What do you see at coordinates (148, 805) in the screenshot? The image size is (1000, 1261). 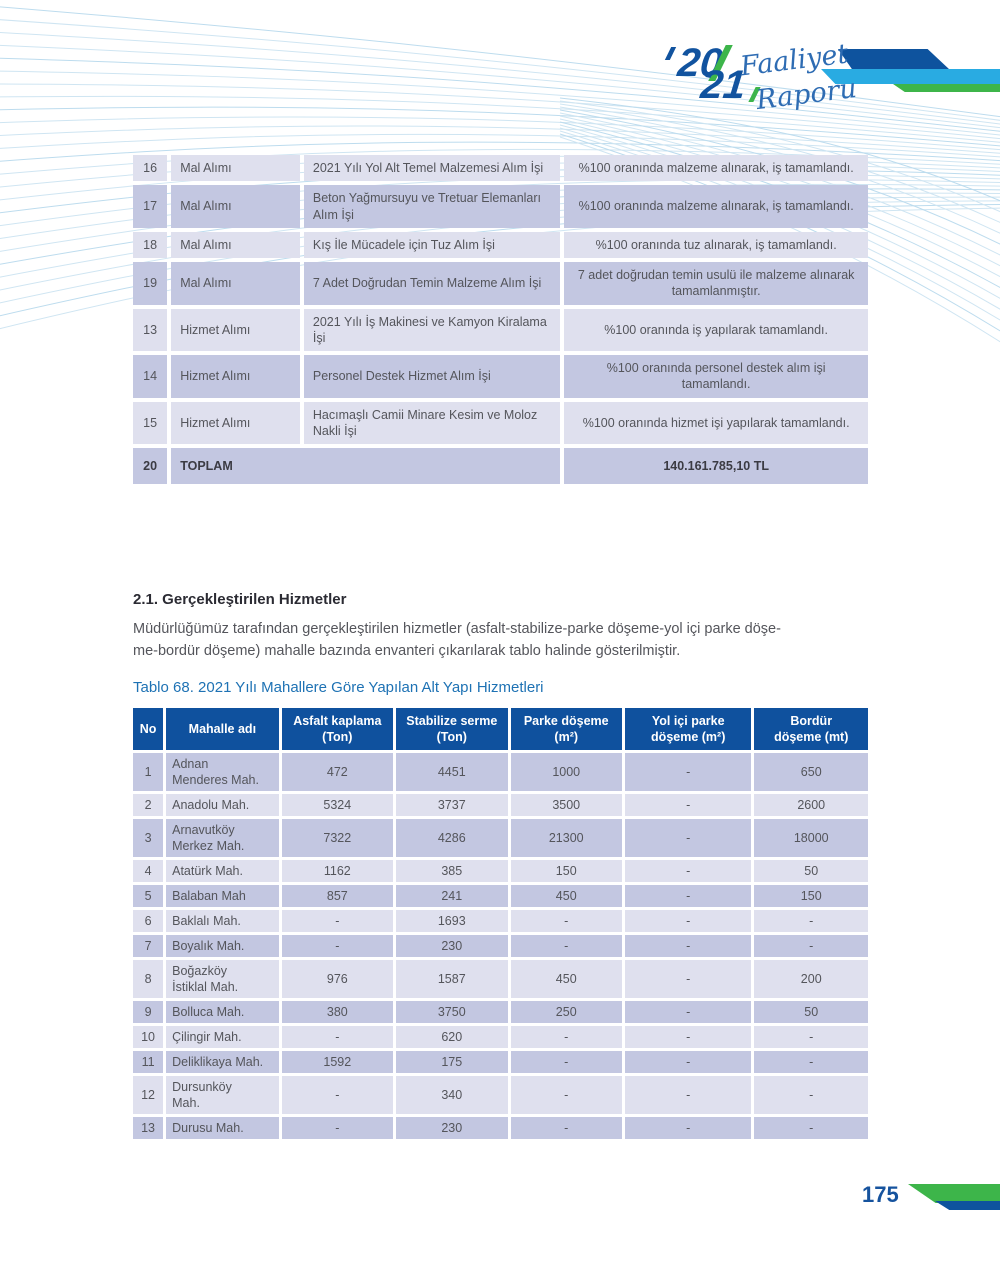 I see `cell-no: 2` at bounding box center [148, 805].